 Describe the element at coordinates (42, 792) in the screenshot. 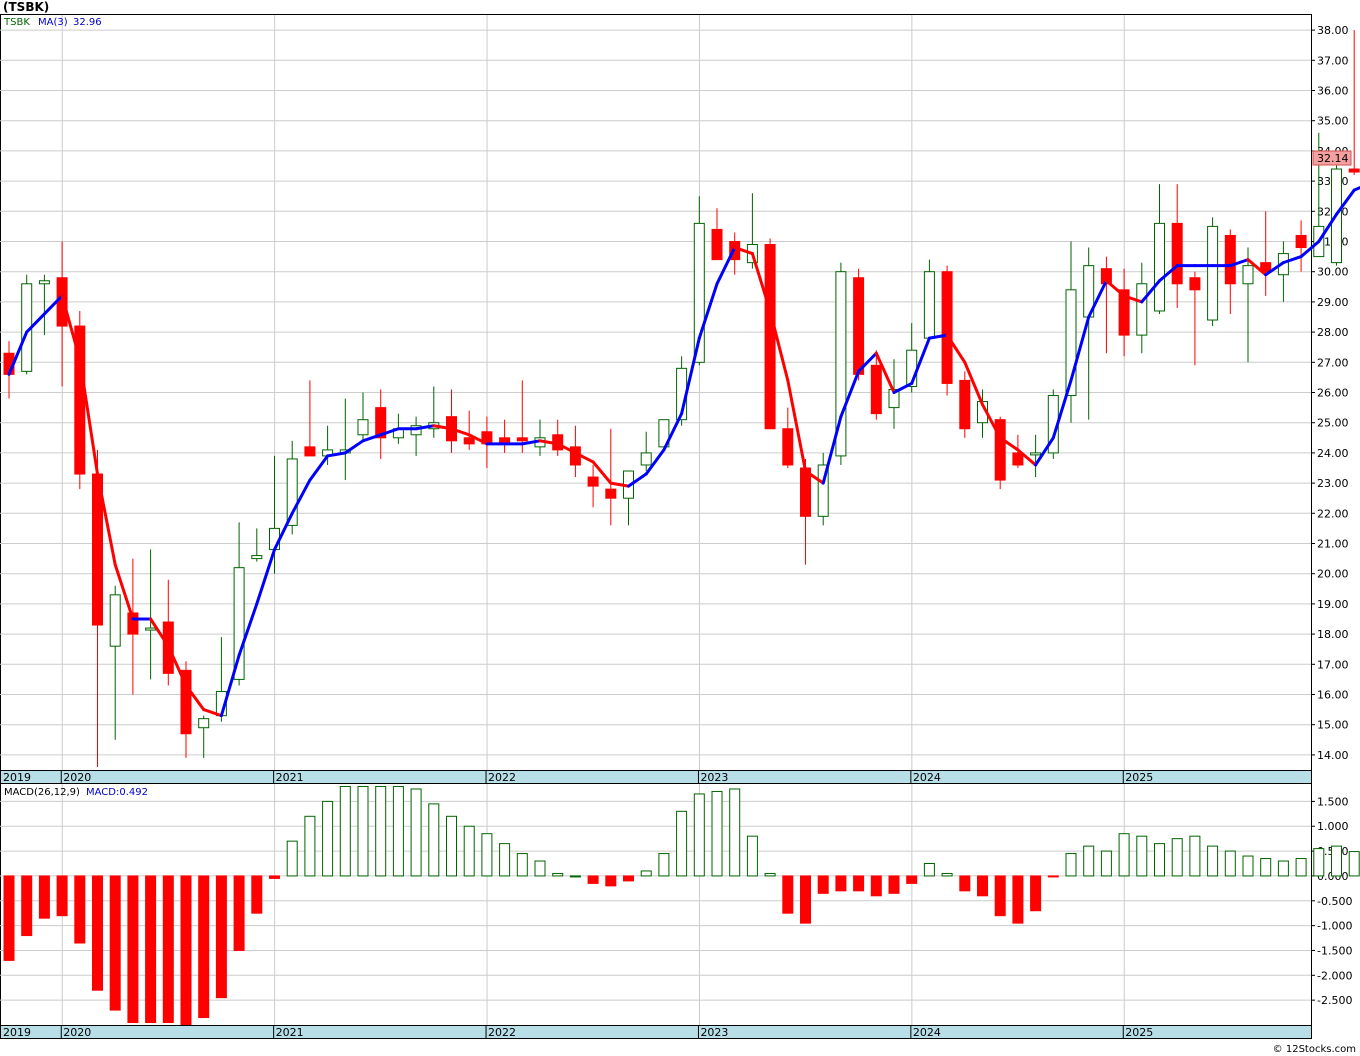

I see `macd-legend-params: MACD(26,12,9)` at that location.